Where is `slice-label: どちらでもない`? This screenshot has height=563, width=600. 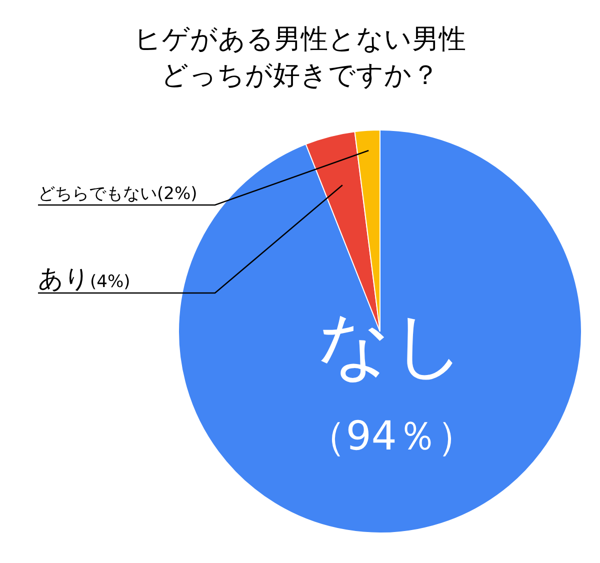 slice-label: どちらでもない is located at coordinates (97, 194).